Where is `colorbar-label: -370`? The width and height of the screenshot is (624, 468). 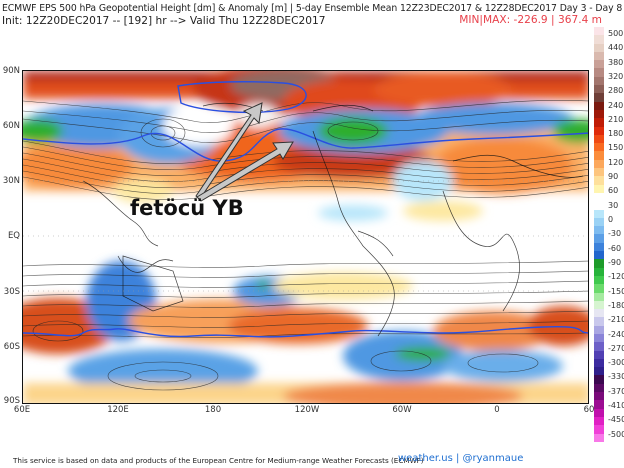
colorbar-label: -370 is located at coordinates (616, 391).